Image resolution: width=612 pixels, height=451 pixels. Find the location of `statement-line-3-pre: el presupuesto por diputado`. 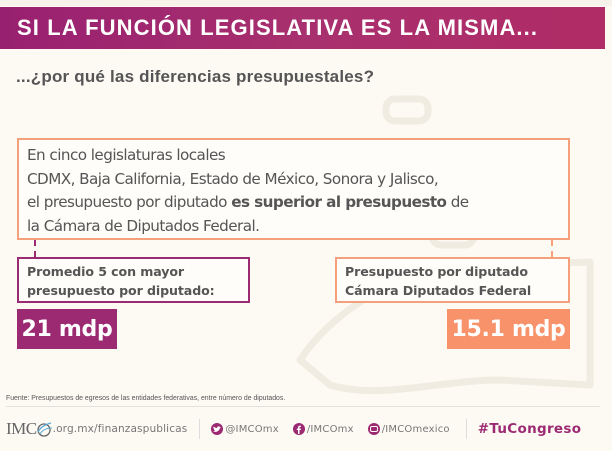

statement-line-3-pre: el presupuesto por diputado is located at coordinates (129, 202).